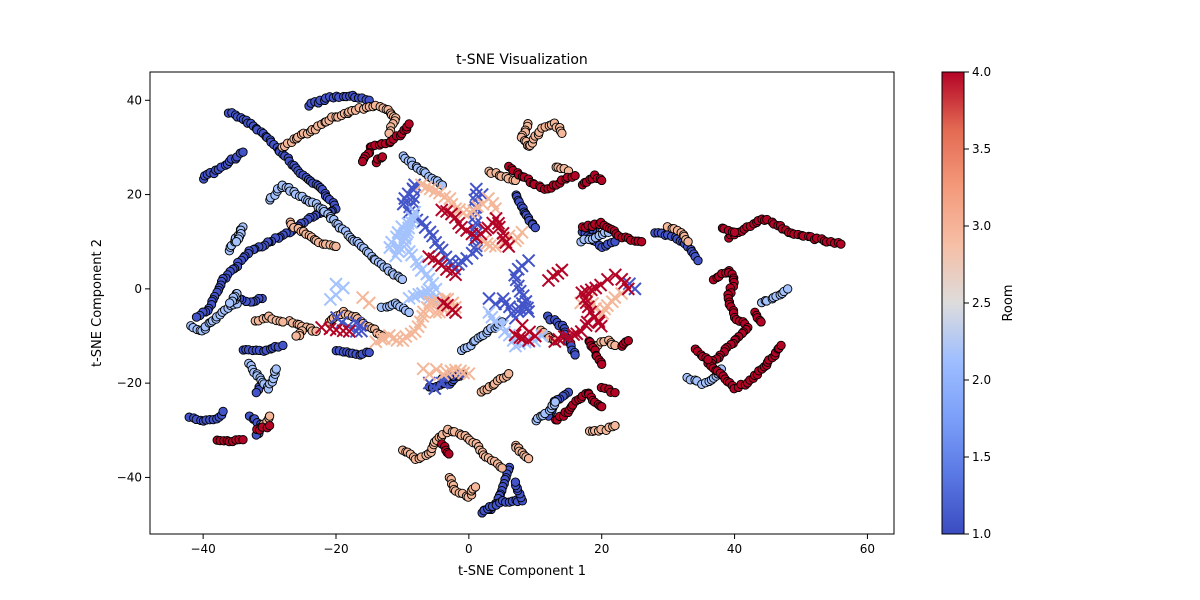  I want to click on y-tick-label: −20, so click(129, 383).